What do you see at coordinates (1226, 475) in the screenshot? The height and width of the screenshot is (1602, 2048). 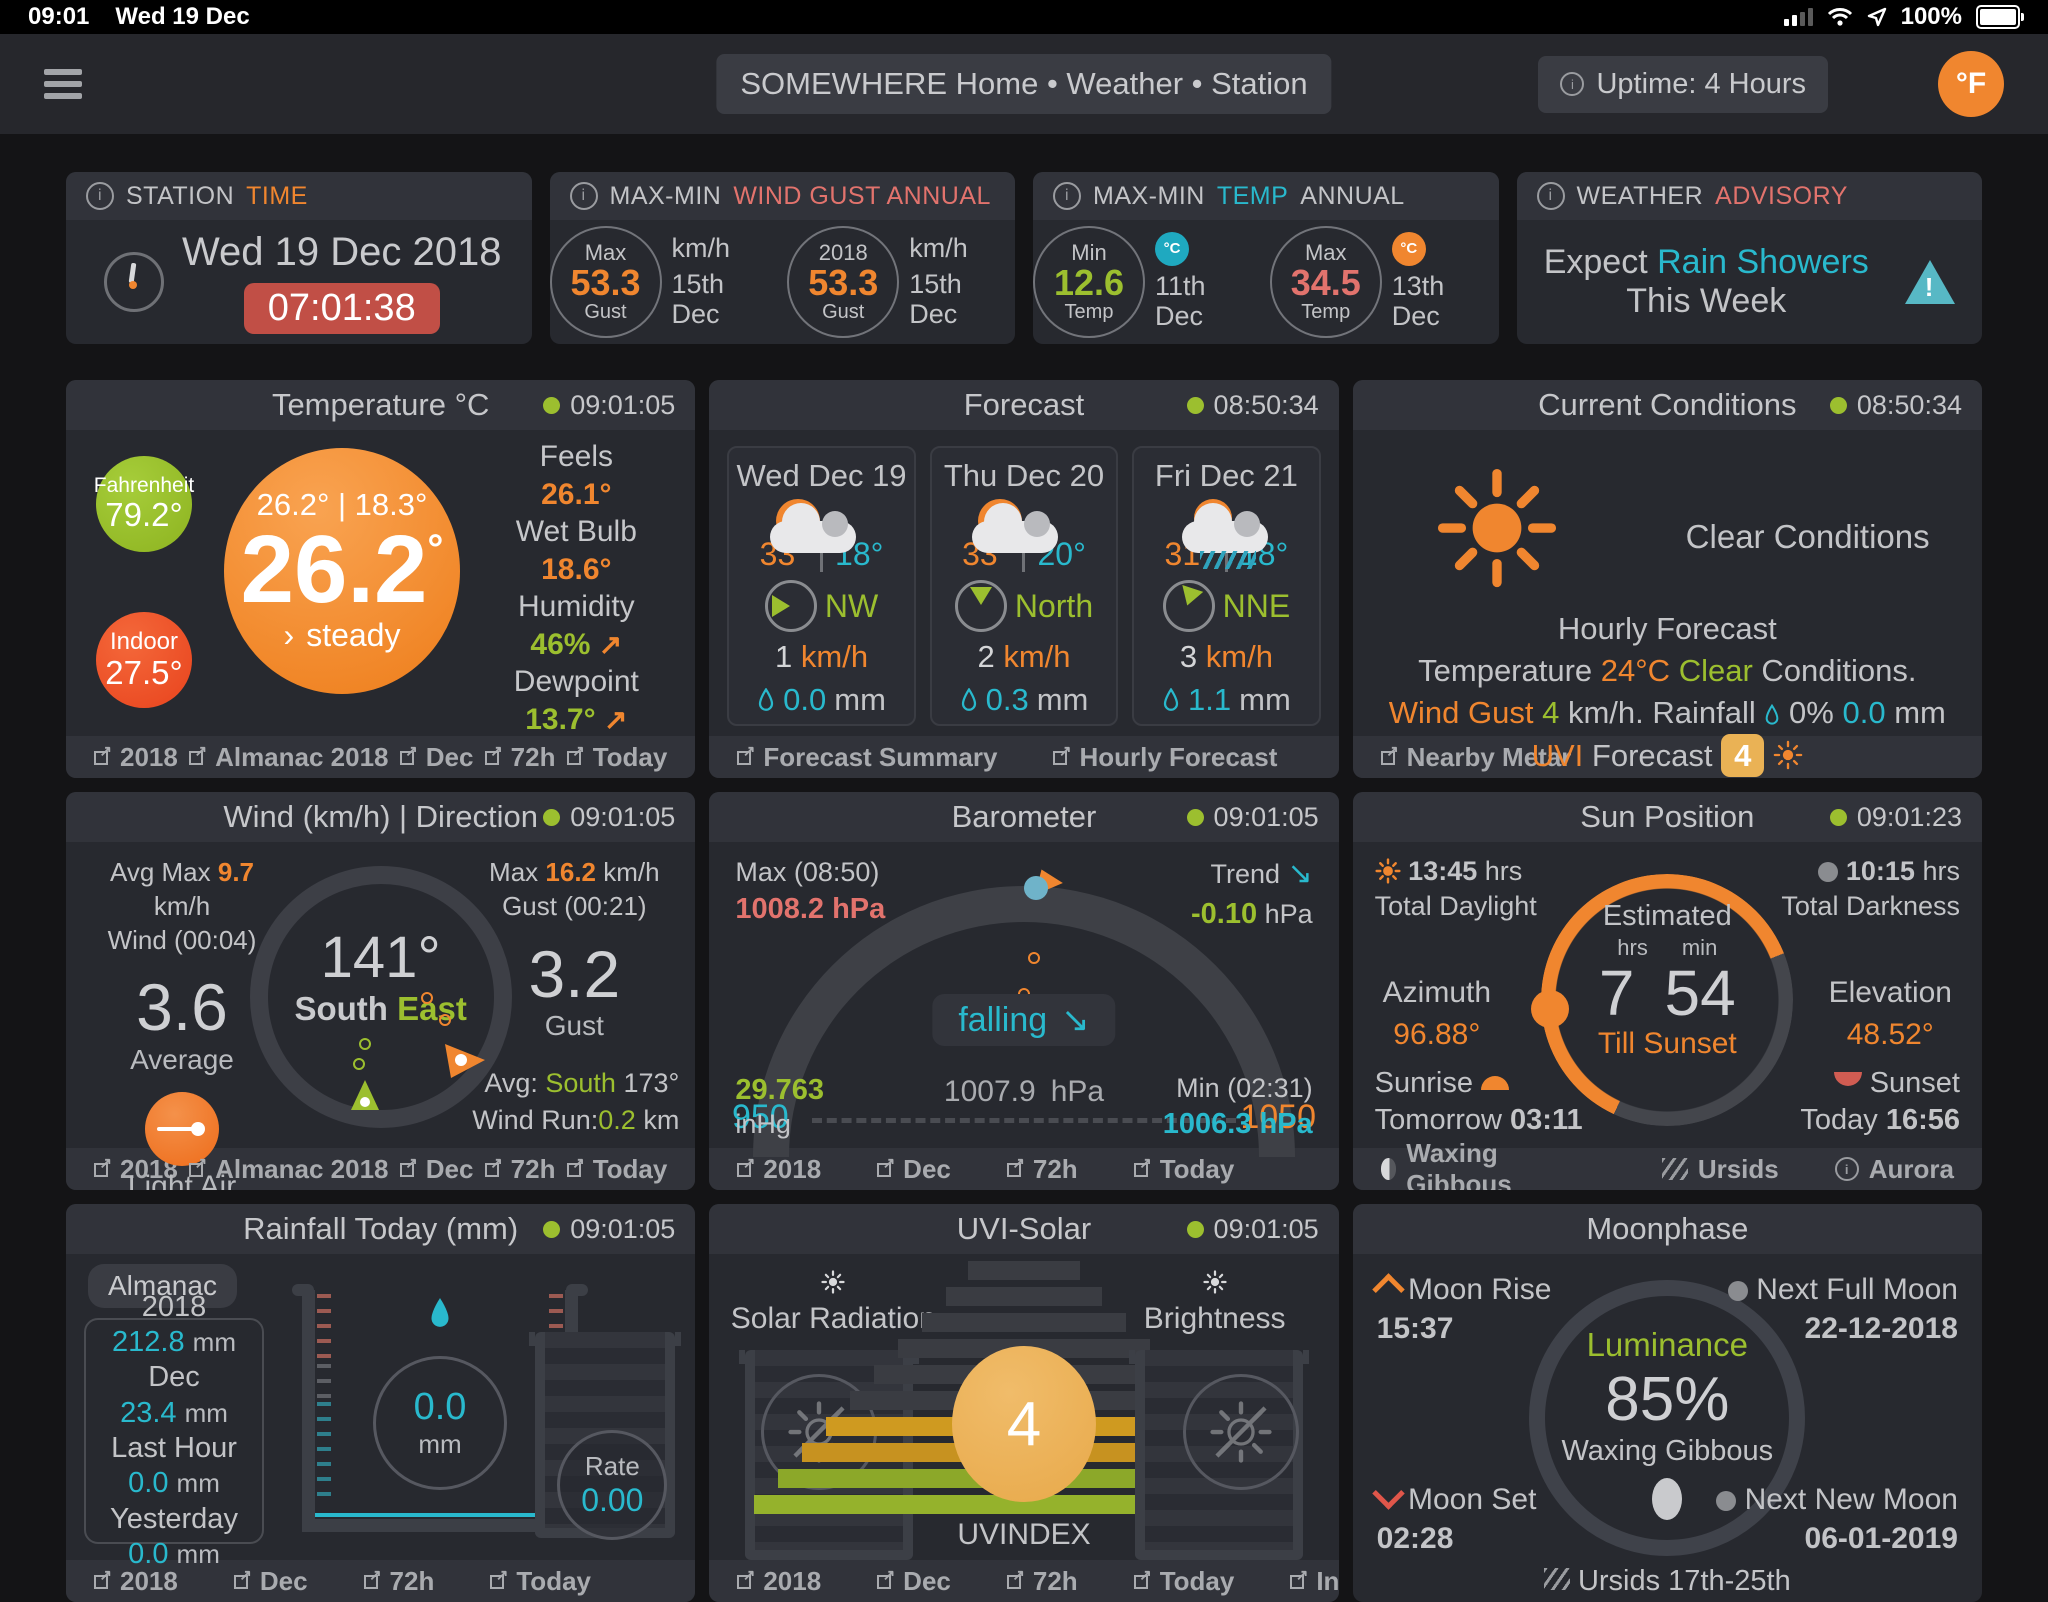 I see `day-name: Fri Dec 21` at bounding box center [1226, 475].